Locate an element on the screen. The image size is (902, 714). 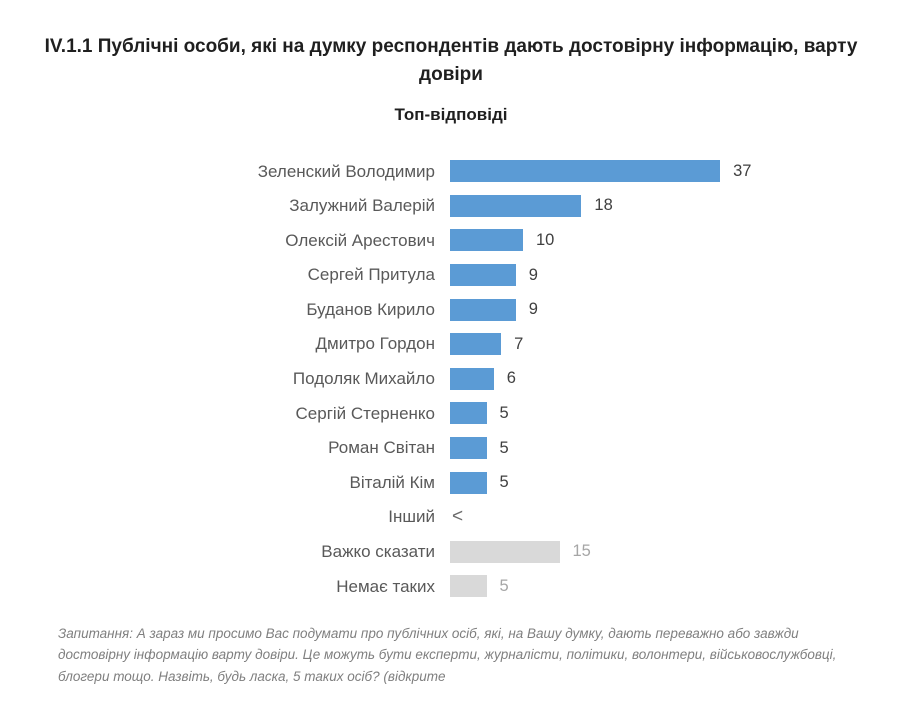
bar-area: 6 is located at coordinates (676, 378).